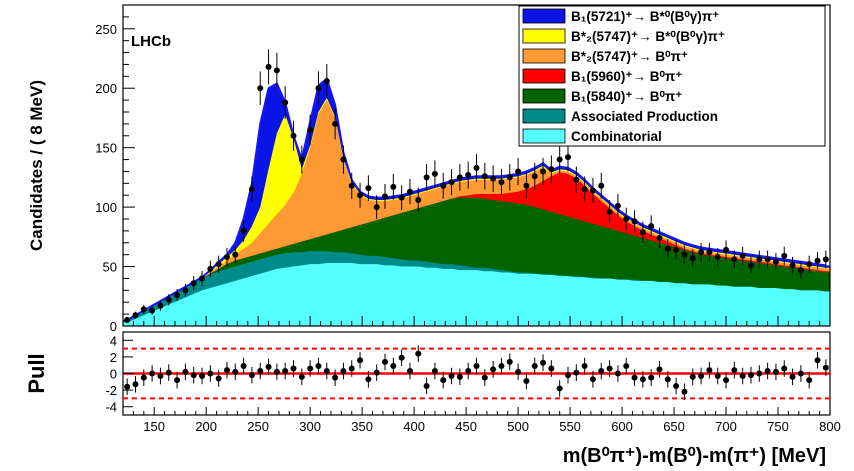  What do you see at coordinates (106, 148) in the screenshot?
I see `y-tick-label: 150` at bounding box center [106, 148].